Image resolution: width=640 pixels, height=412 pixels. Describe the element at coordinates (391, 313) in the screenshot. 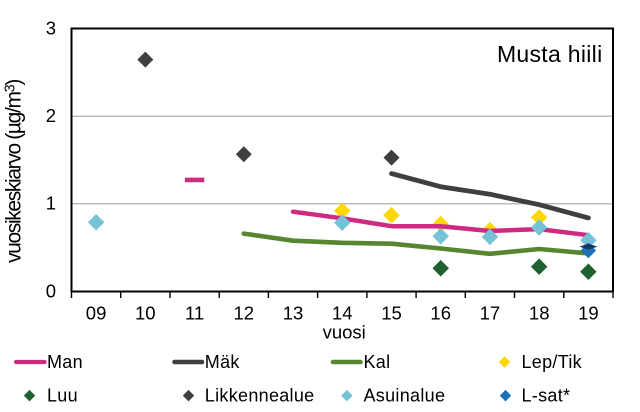

I see `svg-text: 15` at that location.